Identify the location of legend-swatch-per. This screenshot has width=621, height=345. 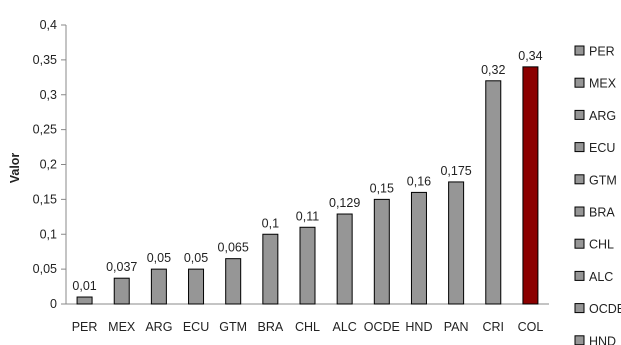
(579, 50).